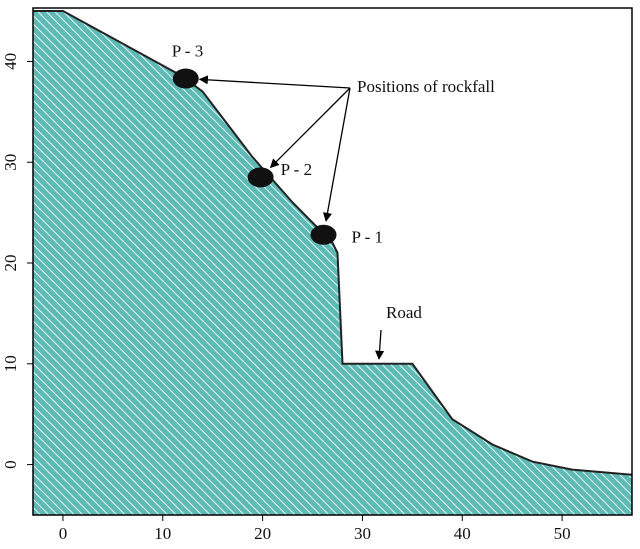  I want to click on y-tick-label: 10, so click(10, 363).